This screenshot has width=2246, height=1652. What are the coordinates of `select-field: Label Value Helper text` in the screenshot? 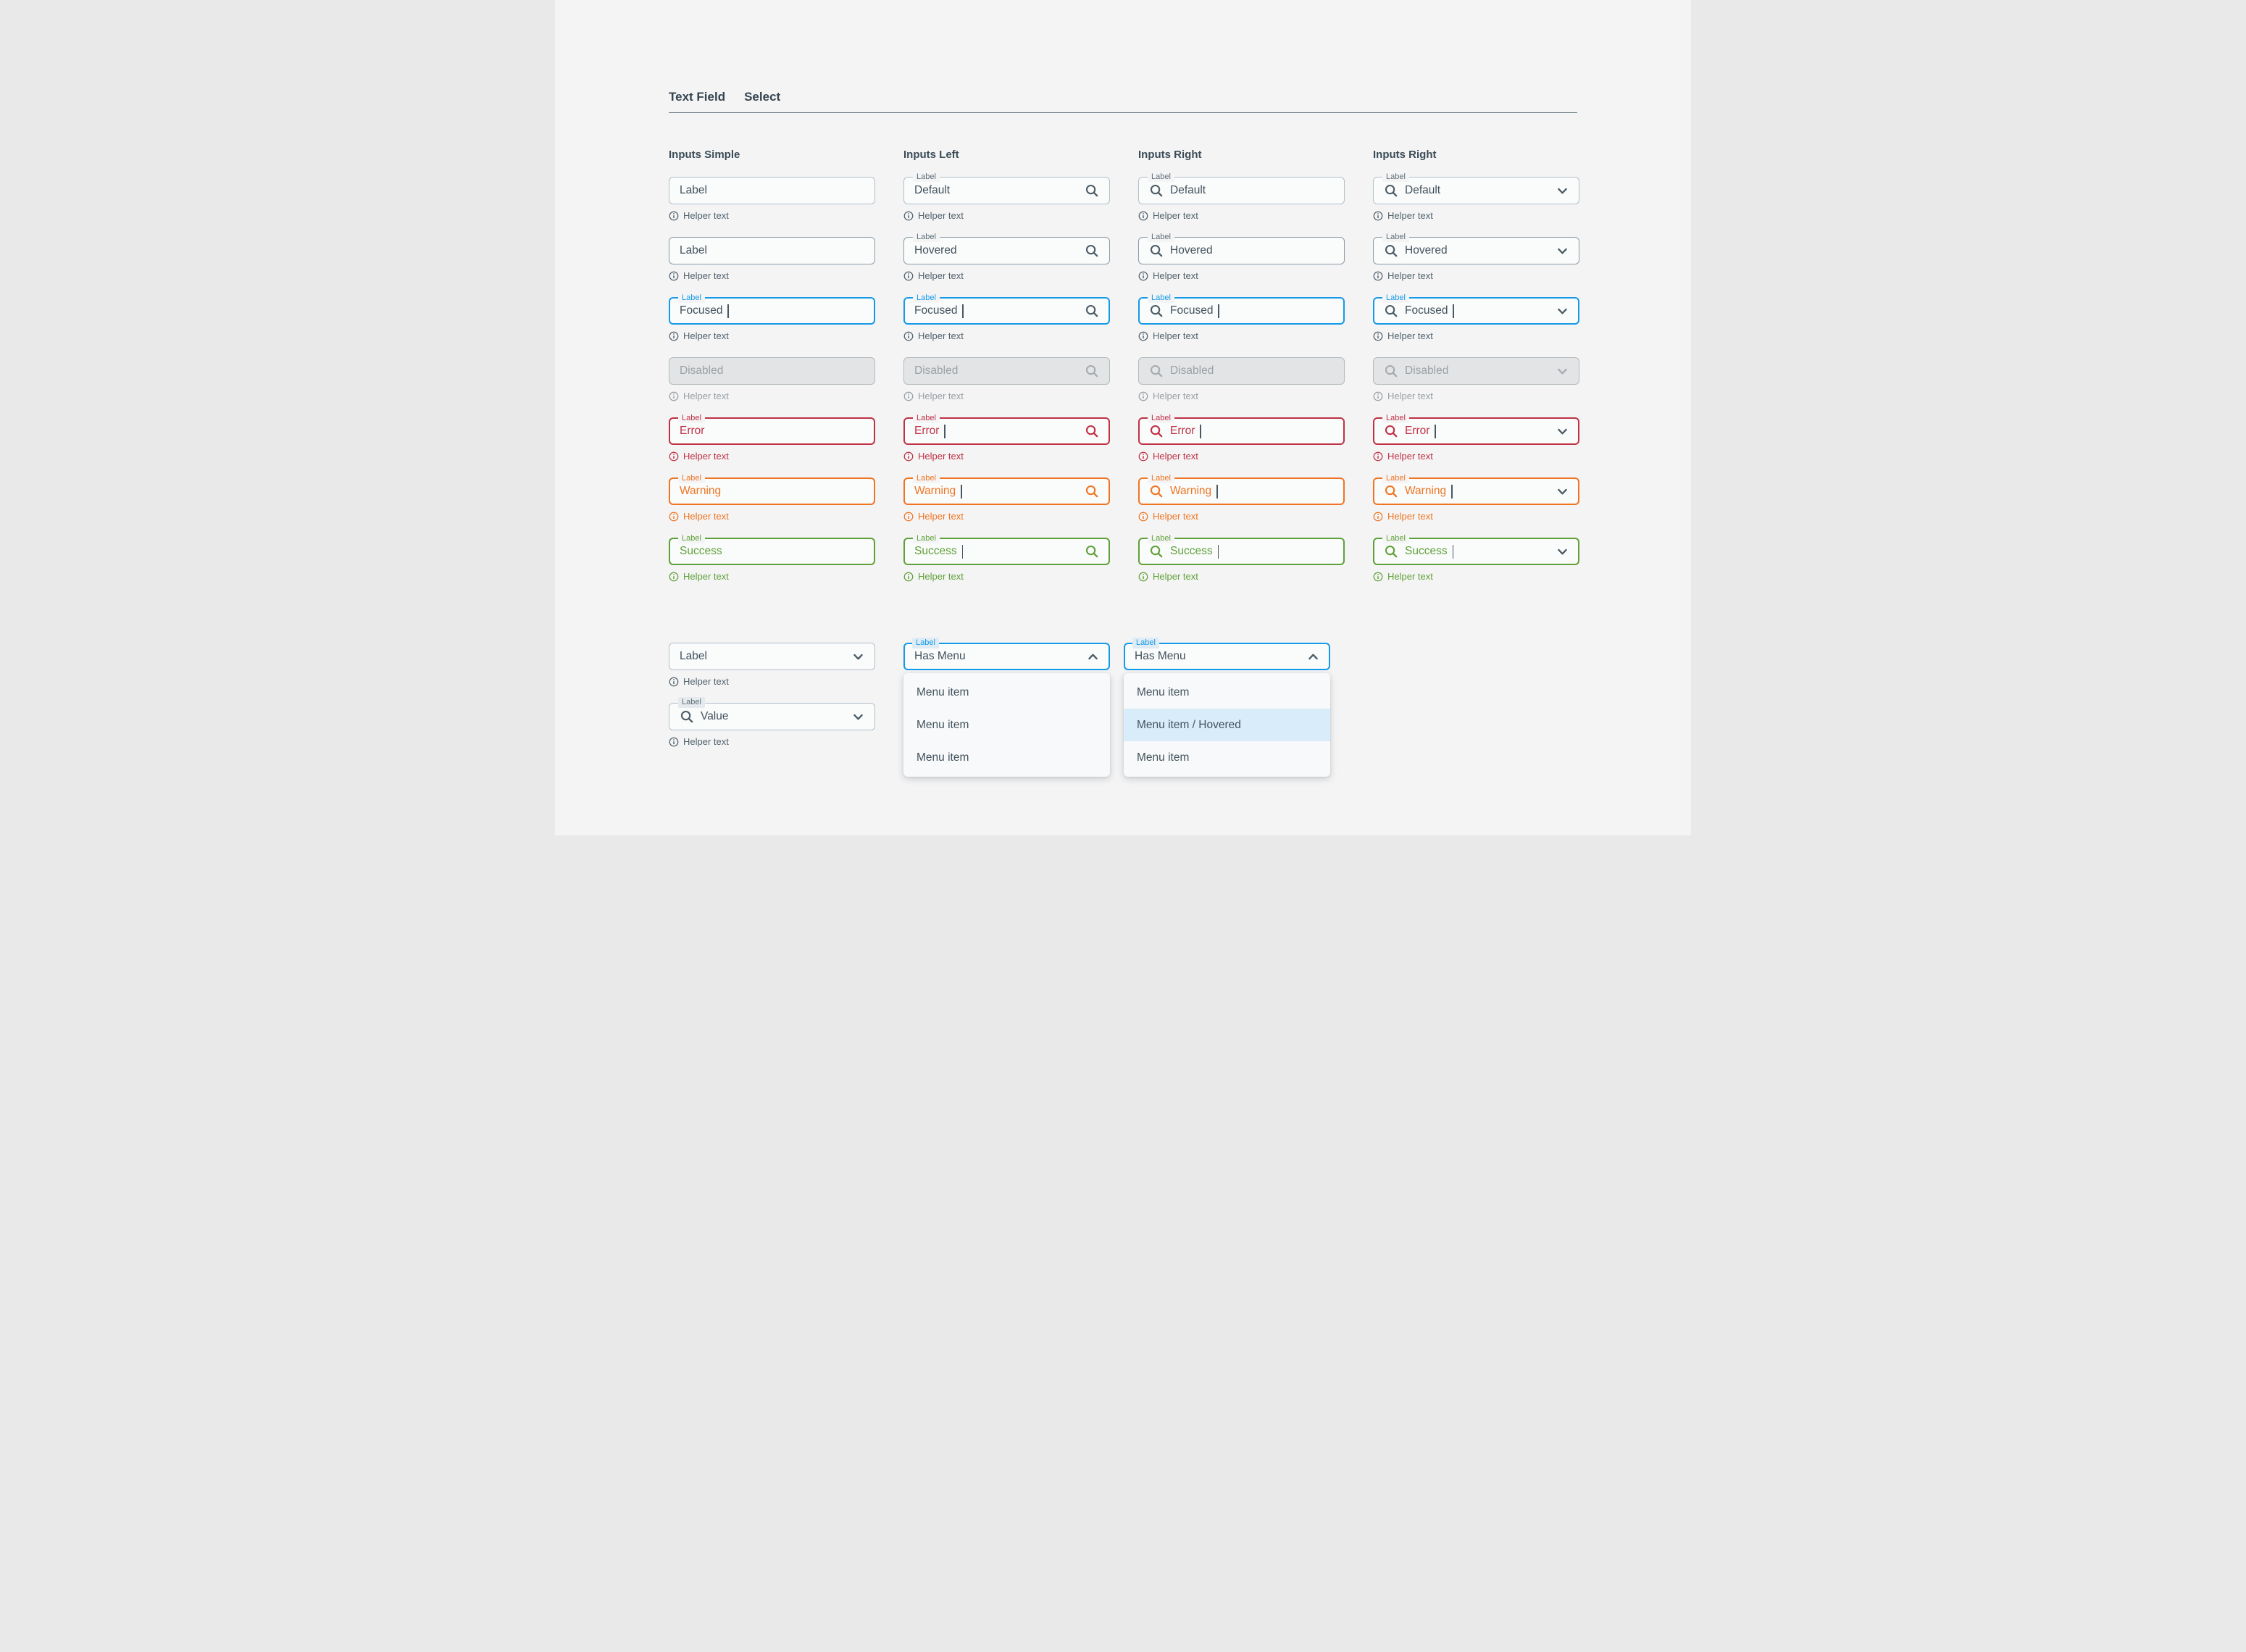 It's located at (772, 722).